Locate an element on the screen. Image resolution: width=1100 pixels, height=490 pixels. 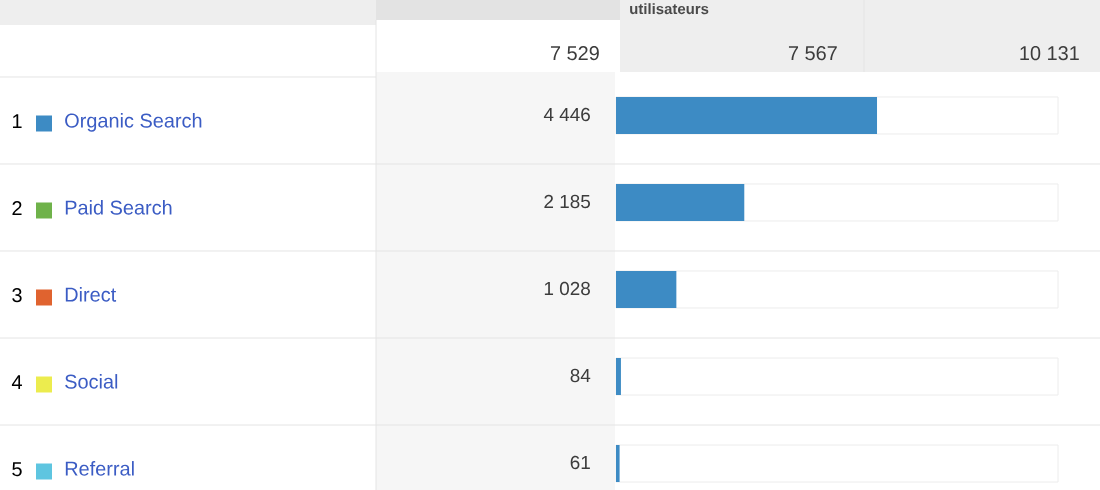
y-tick-label: Social is located at coordinates (91, 381).